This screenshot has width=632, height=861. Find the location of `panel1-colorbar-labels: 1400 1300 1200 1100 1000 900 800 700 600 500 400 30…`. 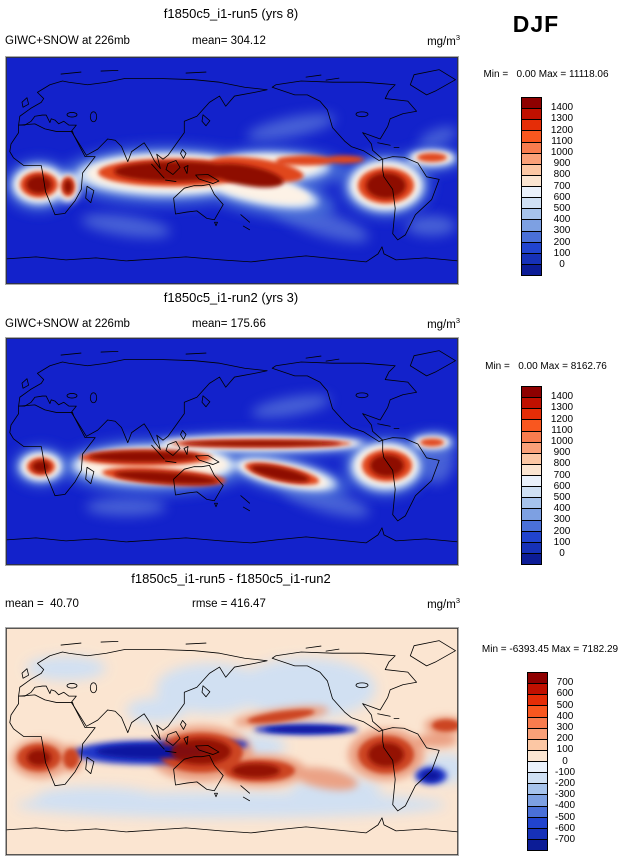

panel1-colorbar-labels: 1400 1300 1200 1100 1000 900 800 700 600 500 400 30… is located at coordinates (562, 187).